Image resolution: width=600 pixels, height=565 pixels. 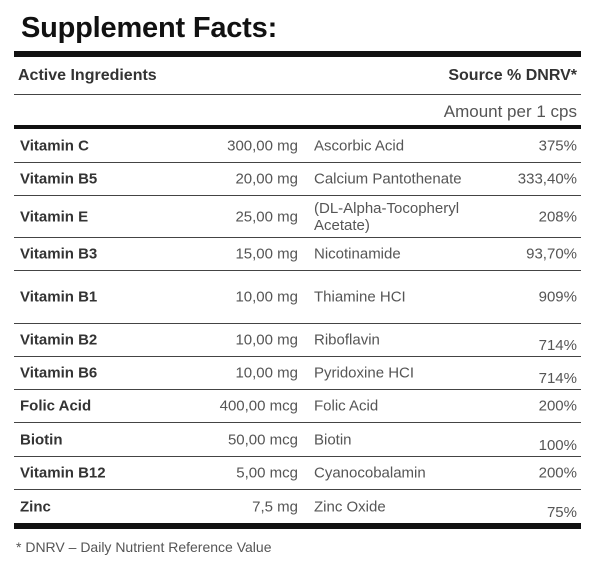 What do you see at coordinates (59, 373) in the screenshot?
I see `ingredient-name: Vitamin B6` at bounding box center [59, 373].